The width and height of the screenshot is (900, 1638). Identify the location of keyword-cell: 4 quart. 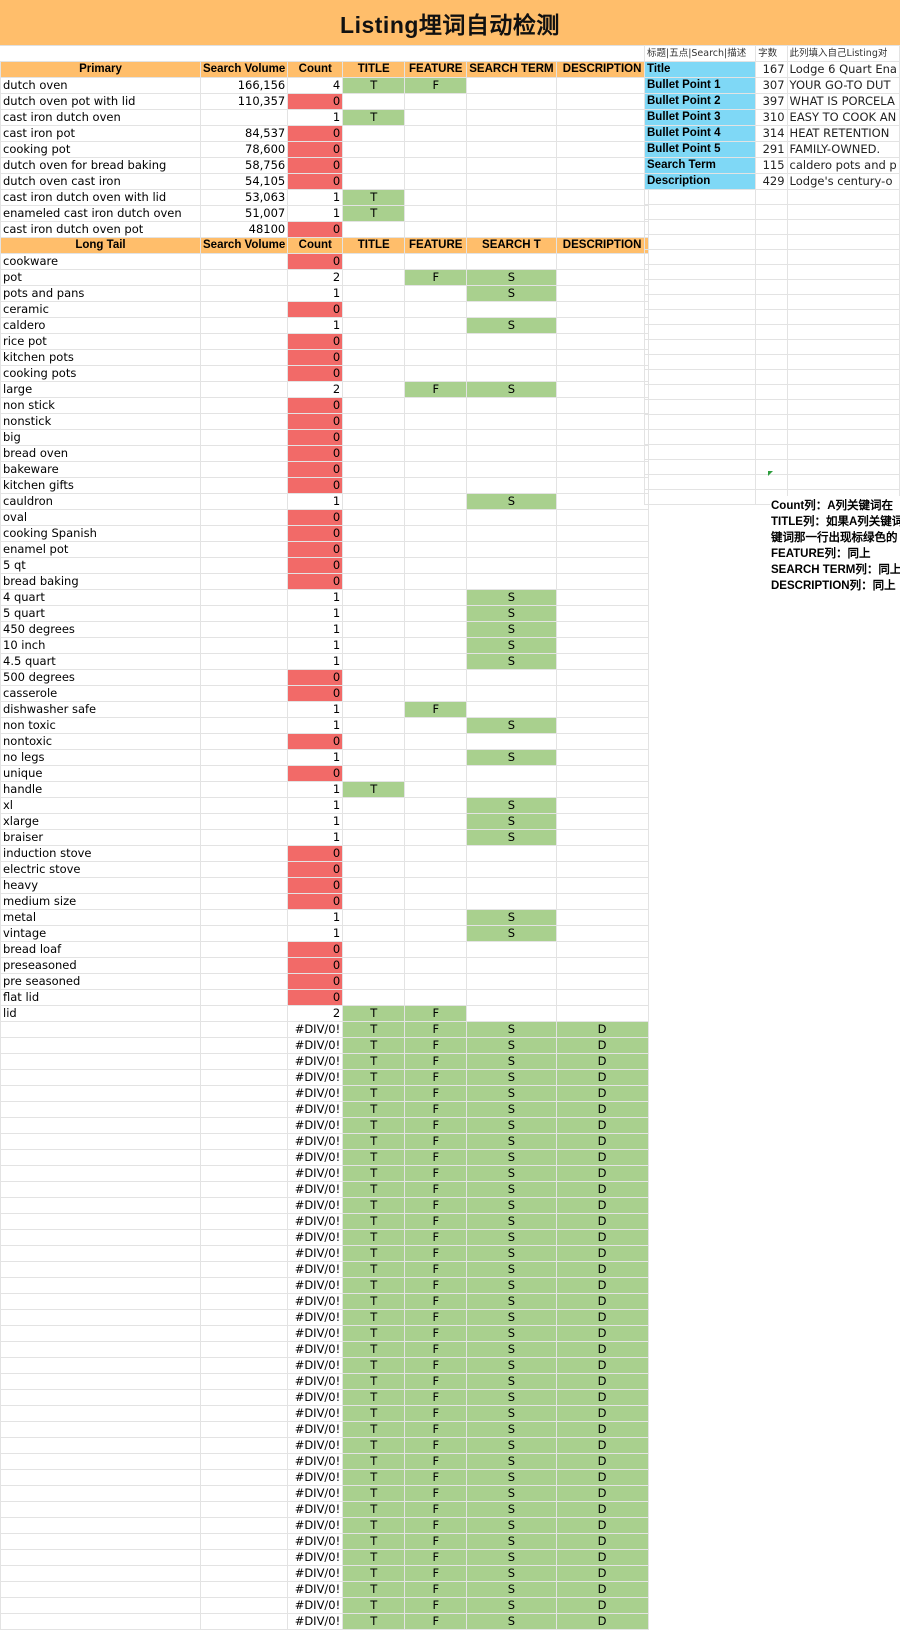
(100, 597).